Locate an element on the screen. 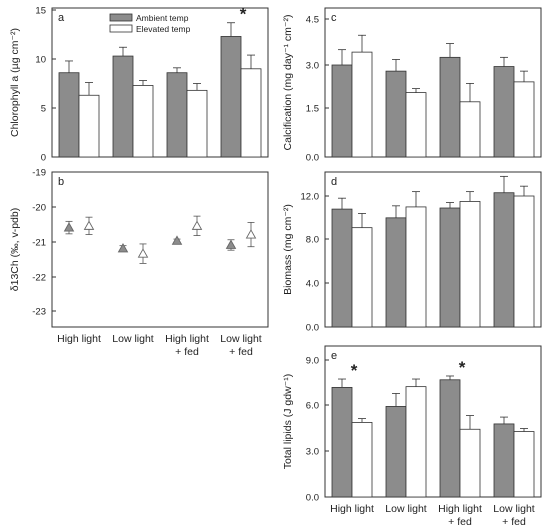 The height and width of the screenshot is (532, 550). panel-e: 0.0 3.0 6.0 9.0 e Total lipids (J gdw⁻¹) * * is located at coordinates (412, 424).